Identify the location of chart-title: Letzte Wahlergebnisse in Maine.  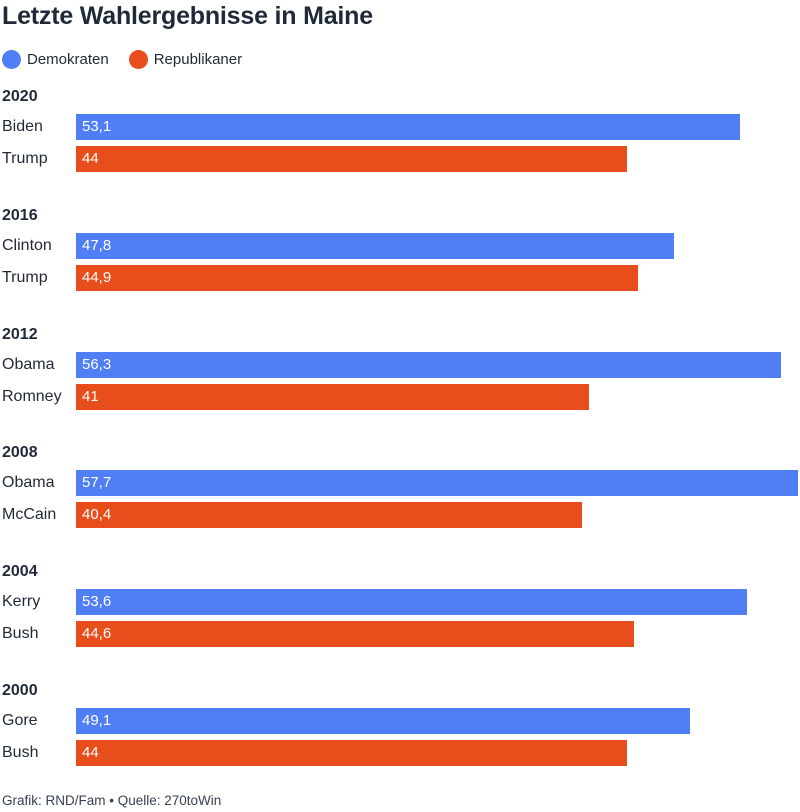
(187, 16).